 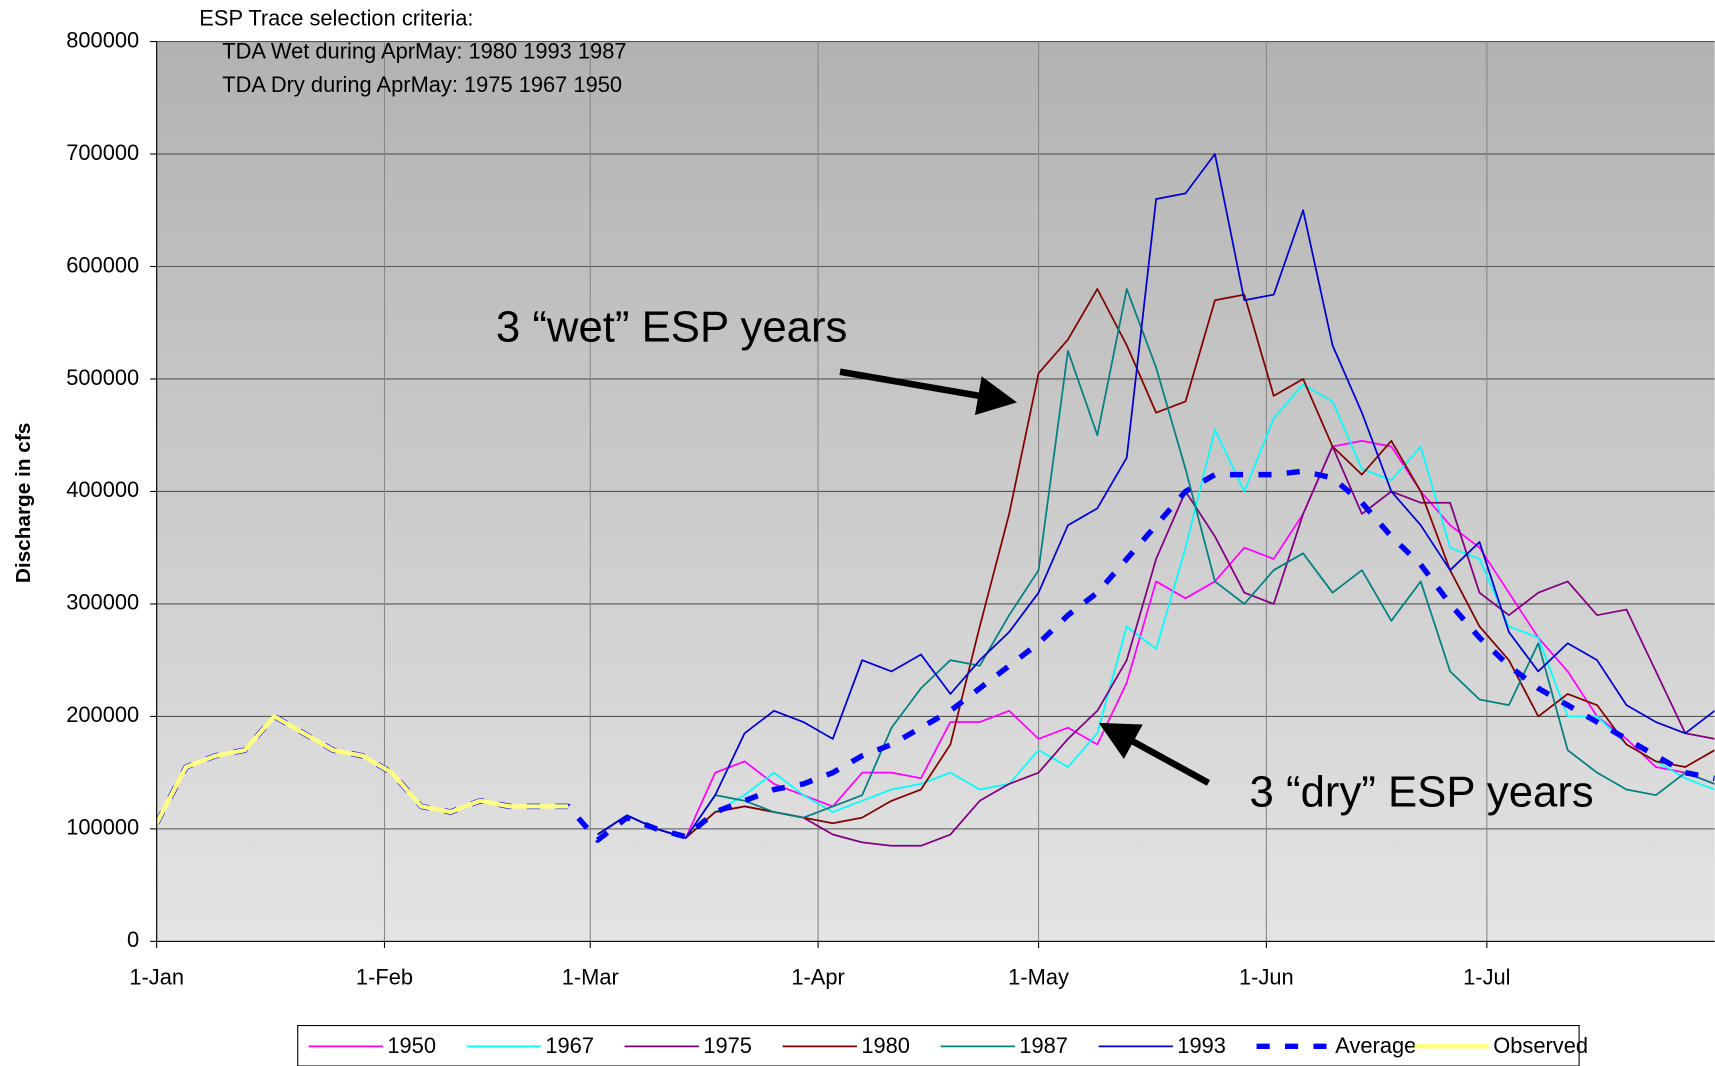 What do you see at coordinates (102, 377) in the screenshot?
I see `y-tick-label: 500000` at bounding box center [102, 377].